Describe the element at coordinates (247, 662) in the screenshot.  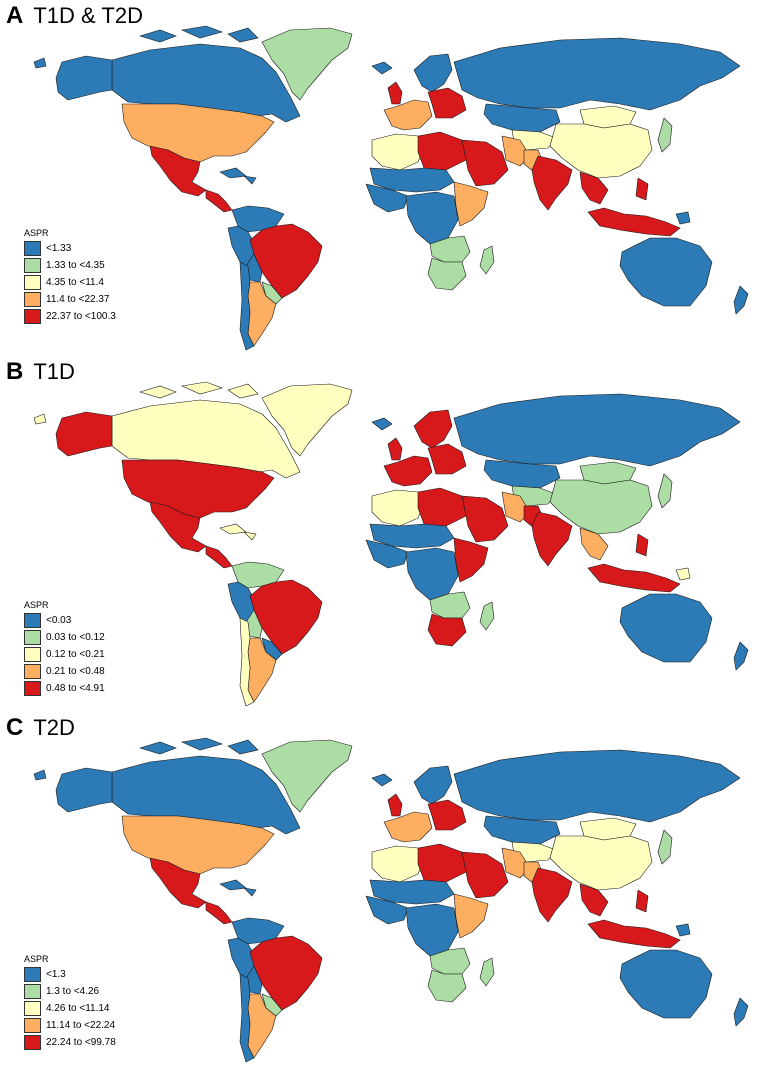
I see `region-chile` at that location.